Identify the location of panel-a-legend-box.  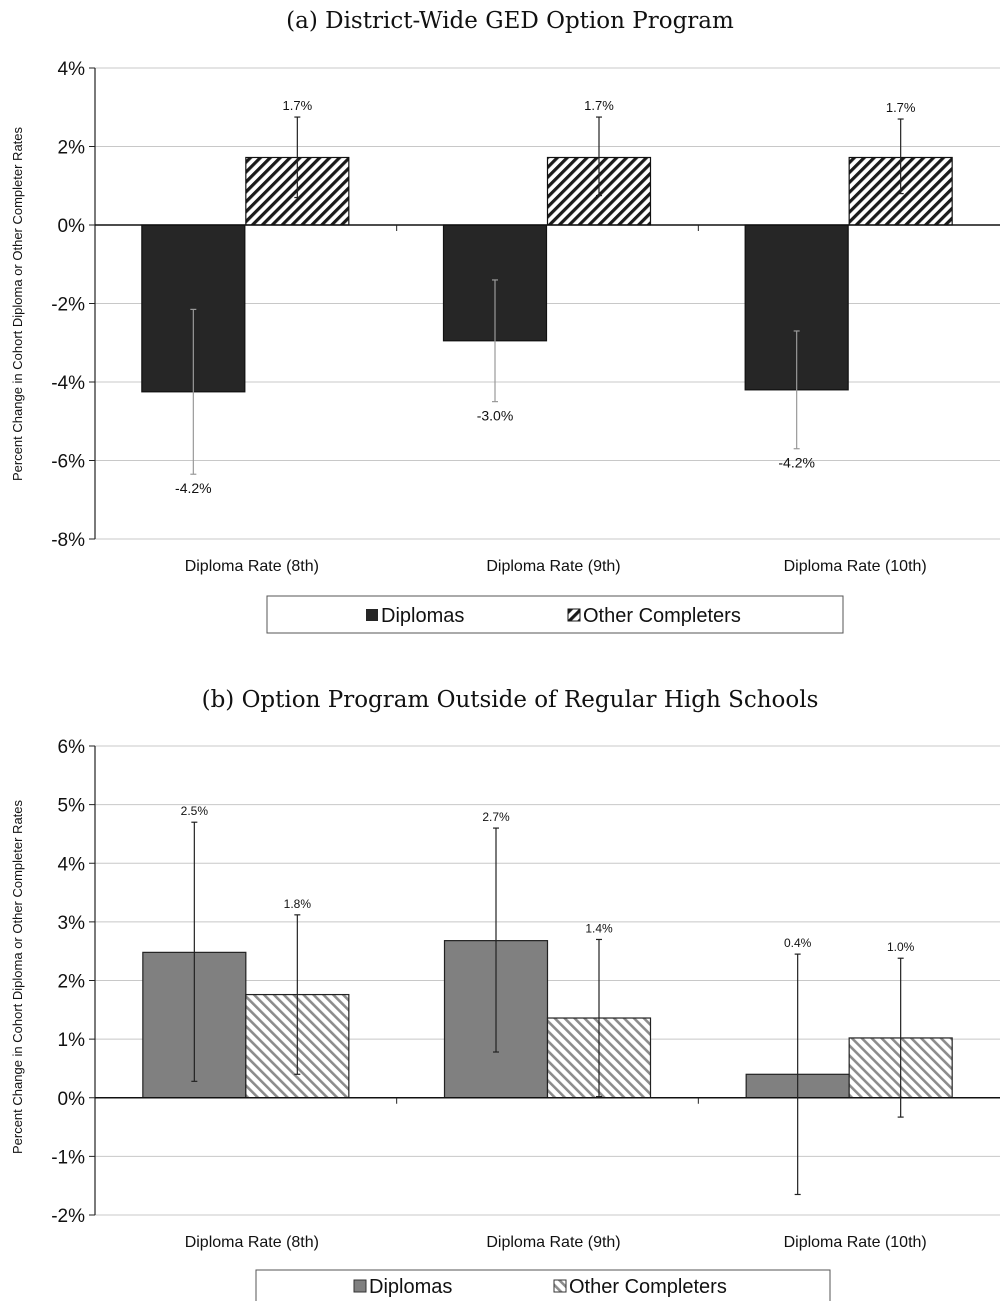
(555, 614).